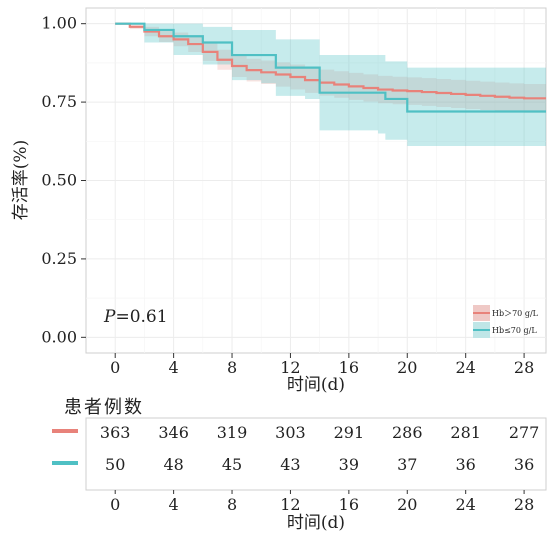 Image resolution: width=549 pixels, height=541 pixels. I want to click on risk-count: 303, so click(290, 432).